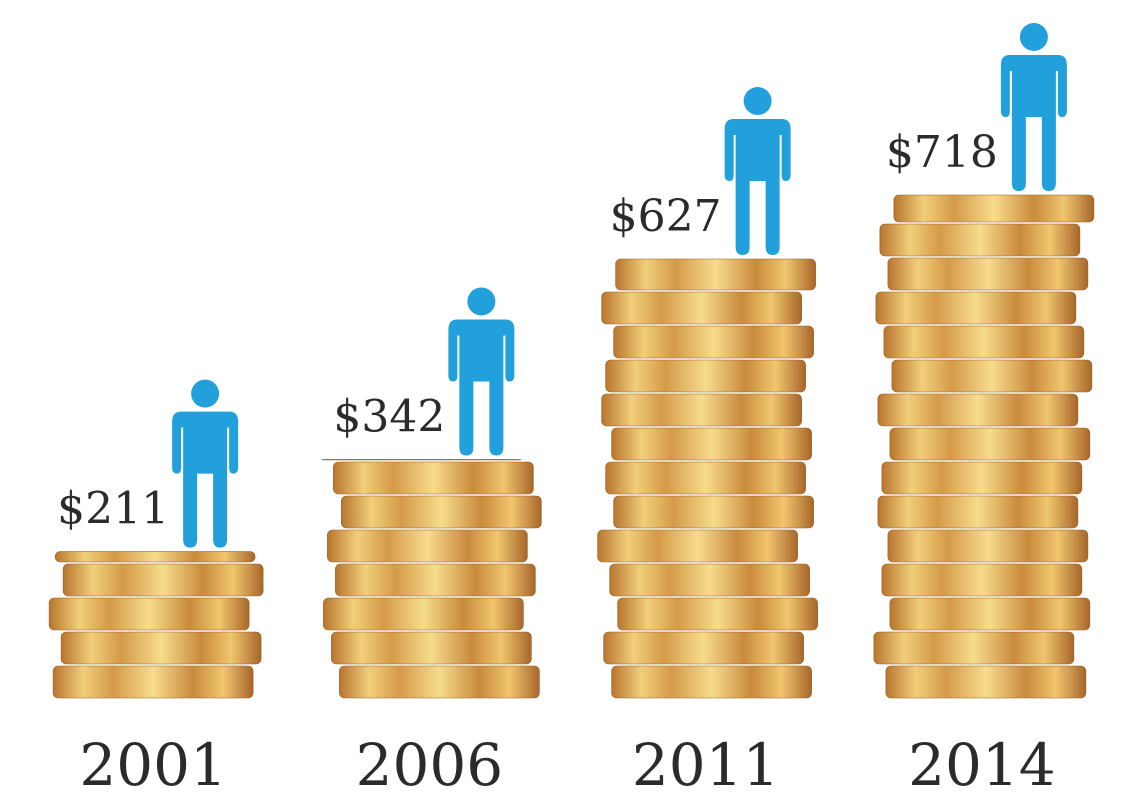  I want to click on value-label: $718, so click(942, 152).